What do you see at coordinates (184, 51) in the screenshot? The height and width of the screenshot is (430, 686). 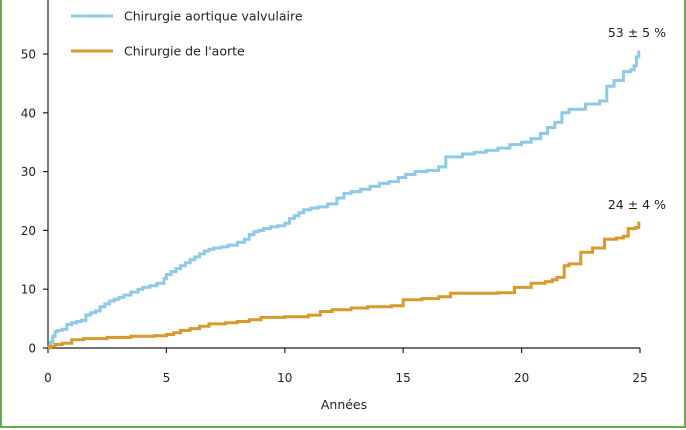 I see `legend-label: Chirurgie de l'aorte` at bounding box center [184, 51].